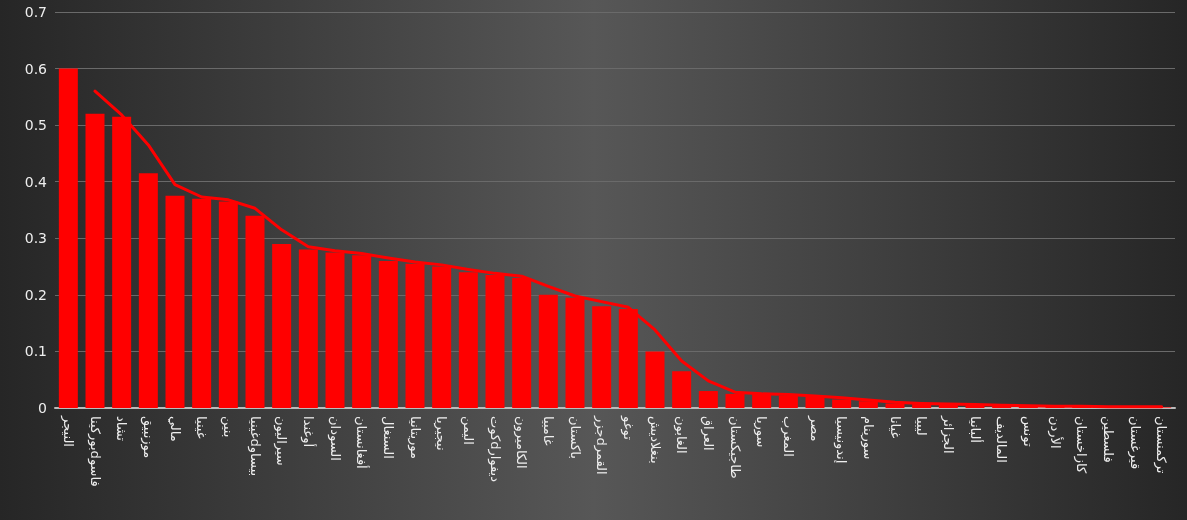 The height and width of the screenshot is (520, 1187). I want to click on x-tick-label: طاجيكستان, so click(735, 447).